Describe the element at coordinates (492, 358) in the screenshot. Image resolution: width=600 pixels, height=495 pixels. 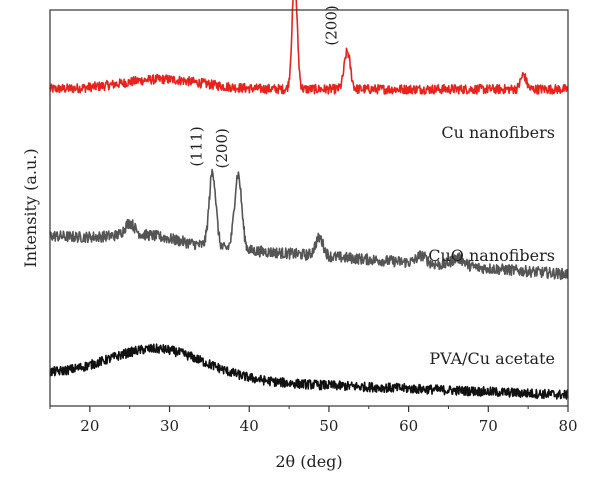
I see `series-label-2: PVA/Cu acetate` at that location.